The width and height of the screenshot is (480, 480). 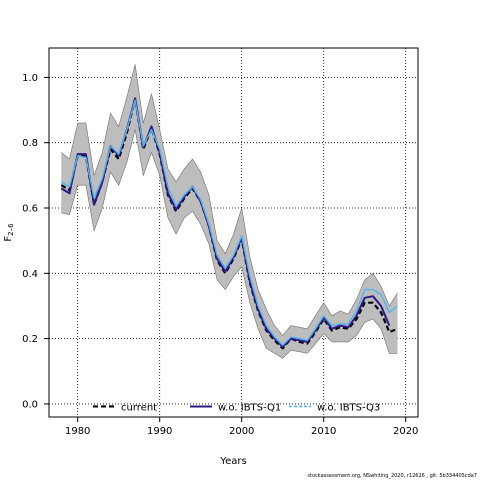 What do you see at coordinates (35, 241) in the screenshot?
I see `y-axis: 0.0 0.2 0.4 0.6 0.8 1.0` at bounding box center [35, 241].